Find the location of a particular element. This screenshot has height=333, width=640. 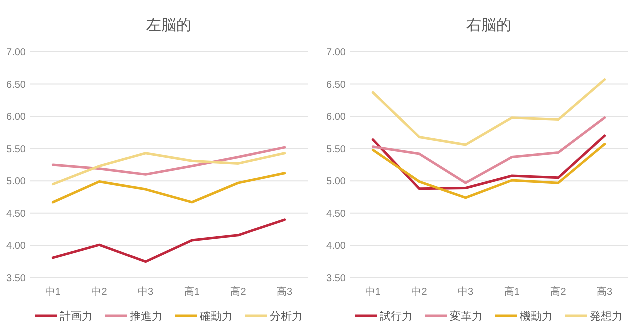

chart-title: 左脳的 is located at coordinates (169, 25).